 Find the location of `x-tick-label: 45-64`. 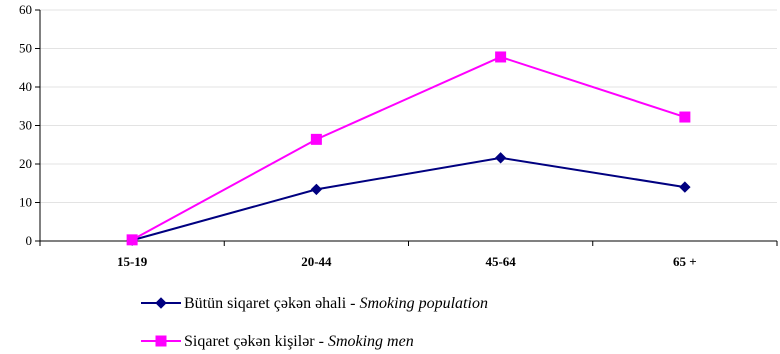

x-tick-label: 45-64 is located at coordinates (500, 261).